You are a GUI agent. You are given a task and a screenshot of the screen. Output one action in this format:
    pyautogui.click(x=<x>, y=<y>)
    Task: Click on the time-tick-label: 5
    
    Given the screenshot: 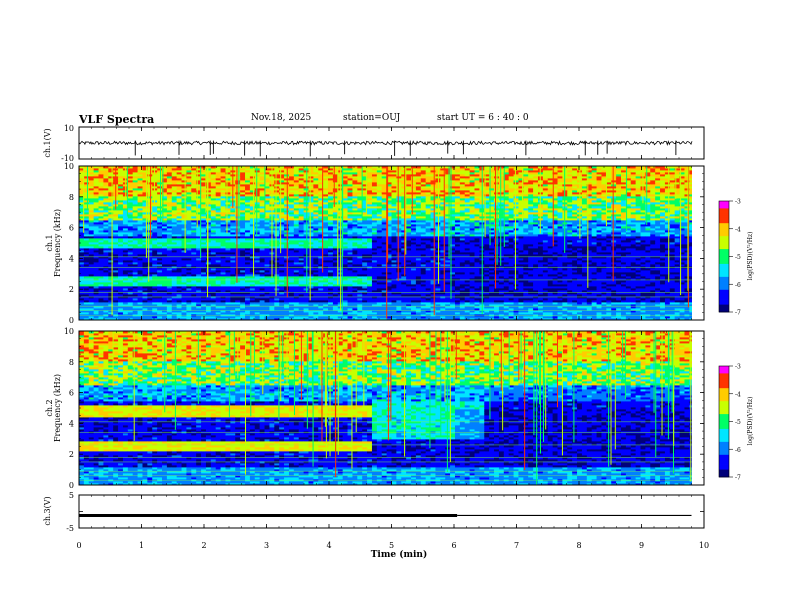 What is the action you would take?
    pyautogui.click(x=391, y=545)
    